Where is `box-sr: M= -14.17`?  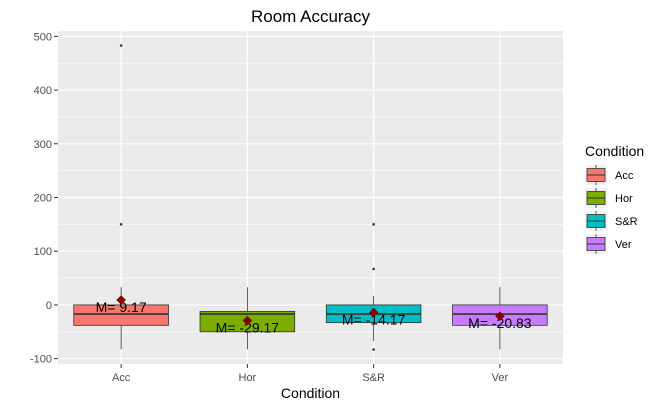
box-sr: M= -14.17 is located at coordinates (373, 287).